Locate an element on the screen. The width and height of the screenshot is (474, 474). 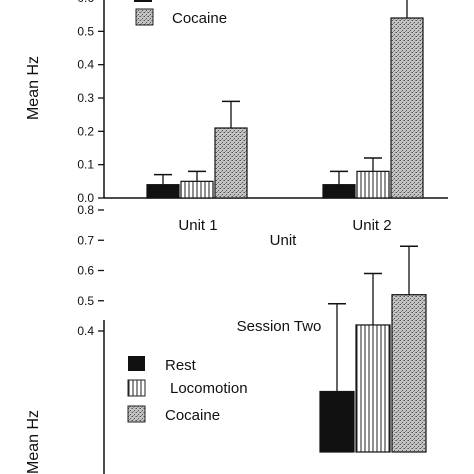
top-y-ticks: 0.0 0.1 0.2 0.3 0.4 0.5 0.6 is located at coordinates (90, 102).